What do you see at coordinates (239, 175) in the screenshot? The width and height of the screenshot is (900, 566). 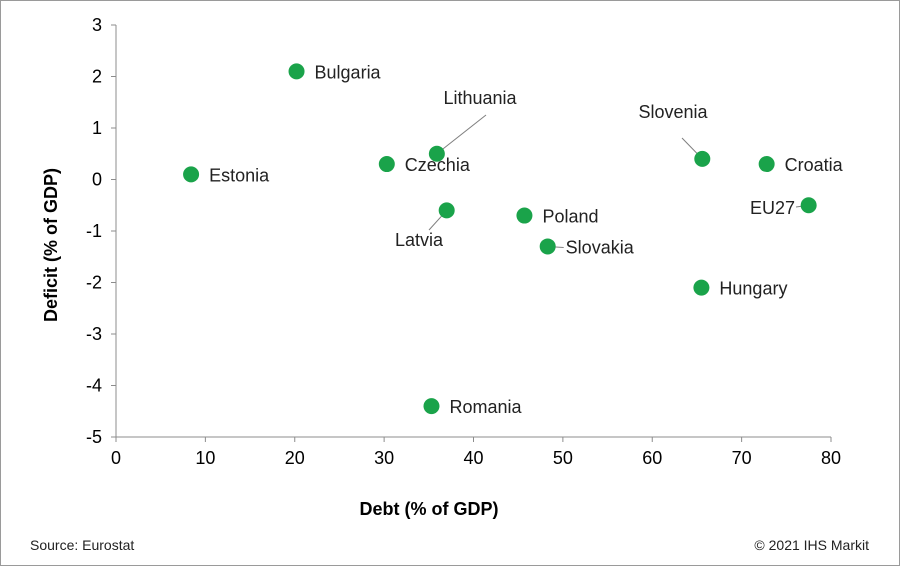 I see `point-label-estonia: Estonia` at bounding box center [239, 175].